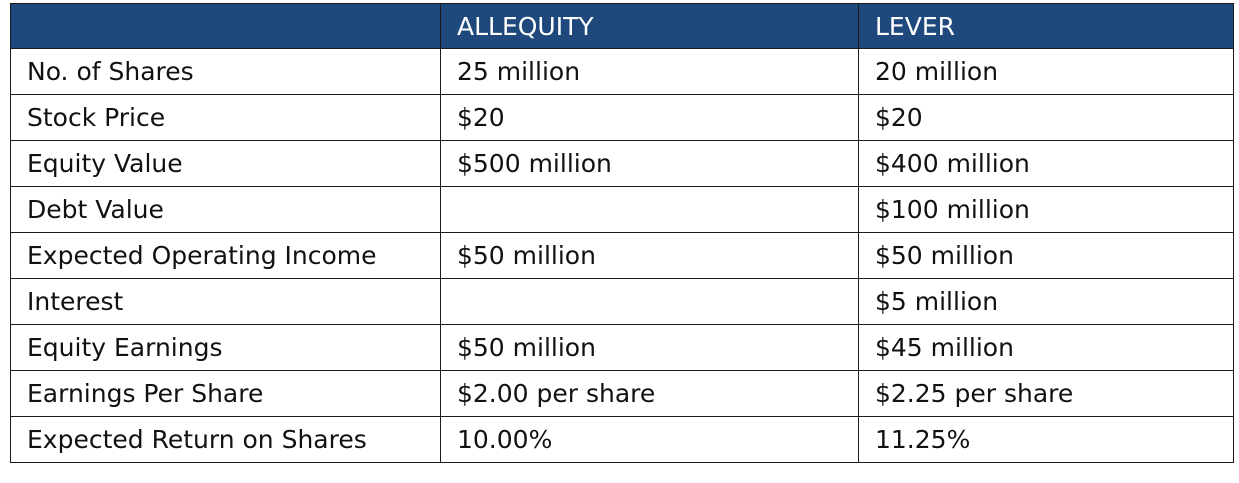 Image resolution: width=1239 pixels, height=483 pixels. What do you see at coordinates (1046, 209) in the screenshot?
I see `lever-value: $100 million` at bounding box center [1046, 209].